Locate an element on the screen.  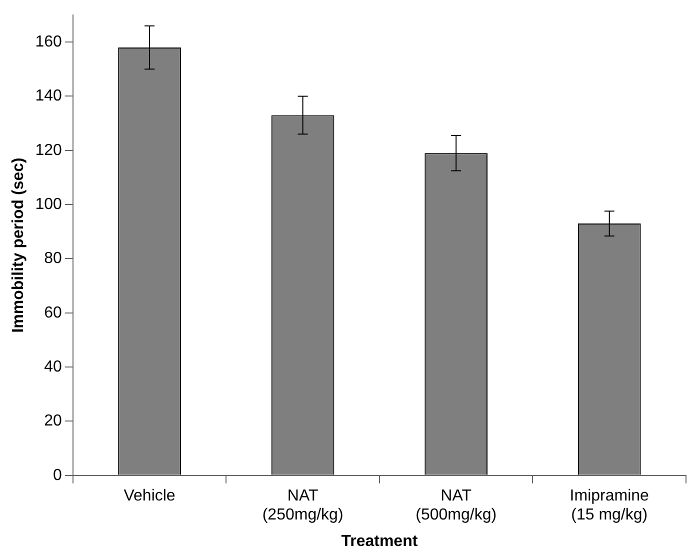
y-tick-label: 20 is located at coordinates (53, 421).